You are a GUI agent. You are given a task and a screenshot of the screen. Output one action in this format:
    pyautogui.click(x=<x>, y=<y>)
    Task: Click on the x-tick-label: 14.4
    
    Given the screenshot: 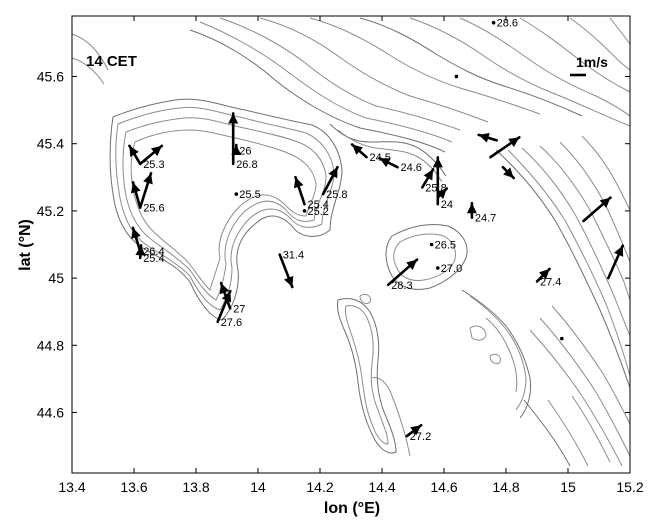 What is the action you would take?
    pyautogui.click(x=381, y=487)
    